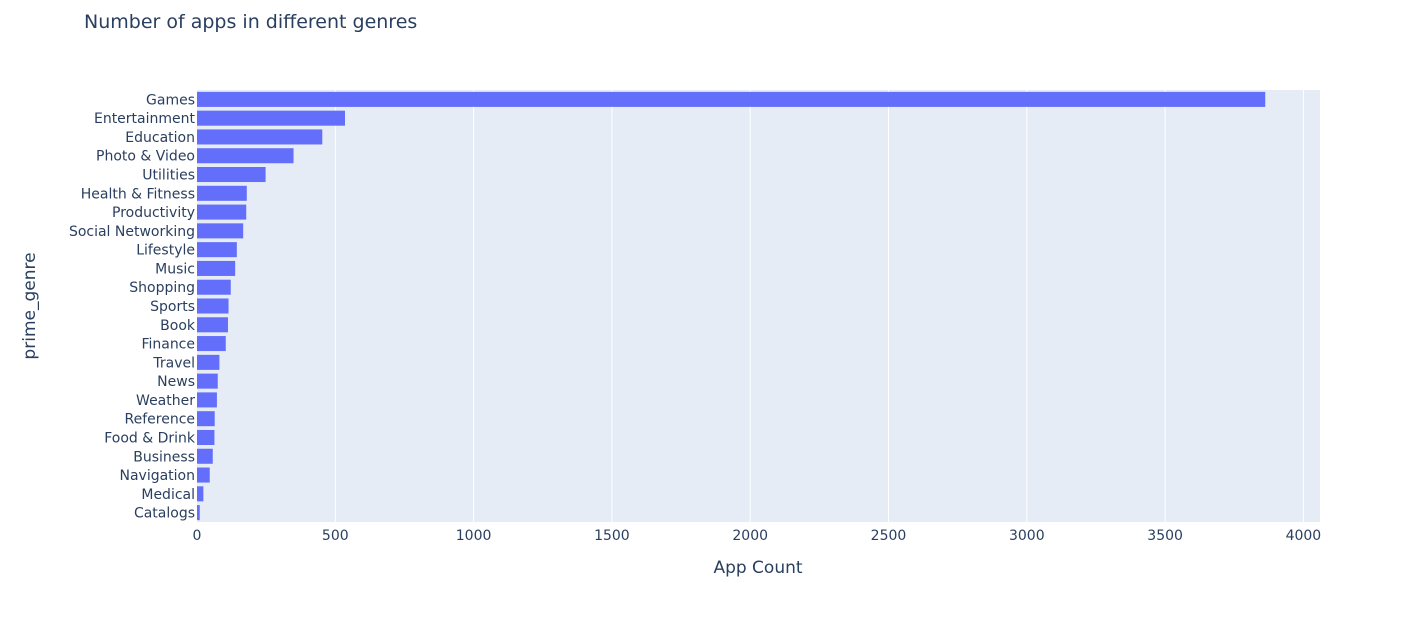 This screenshot has width=1404, height=622. What do you see at coordinates (164, 457) in the screenshot?
I see `y-tick-label: Business` at bounding box center [164, 457].